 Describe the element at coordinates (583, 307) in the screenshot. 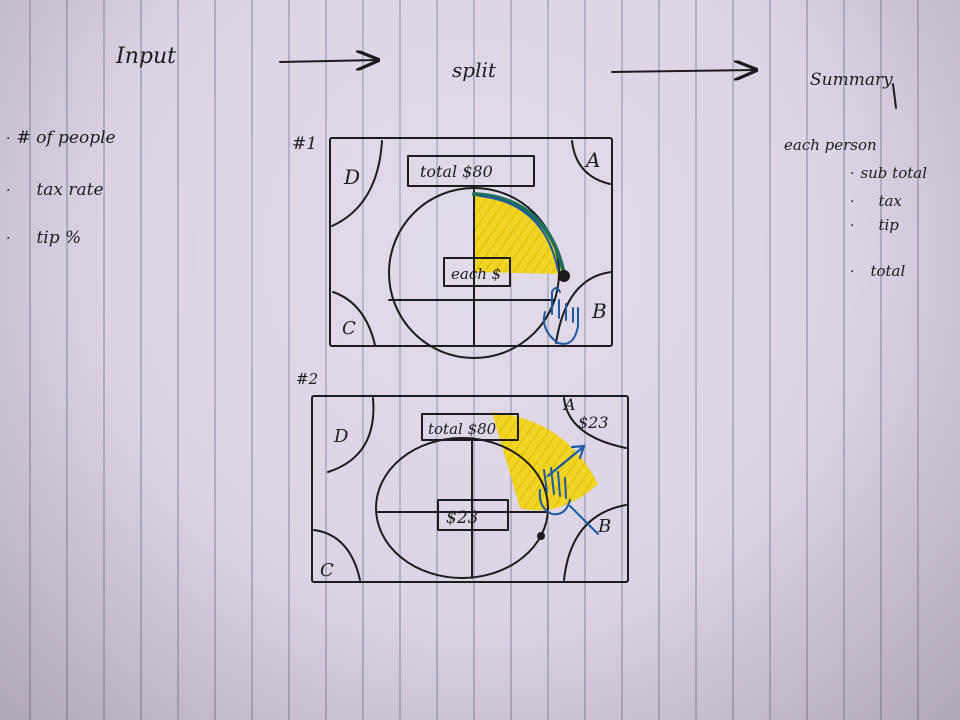

I see `sketch1-corner-b-arc` at that location.